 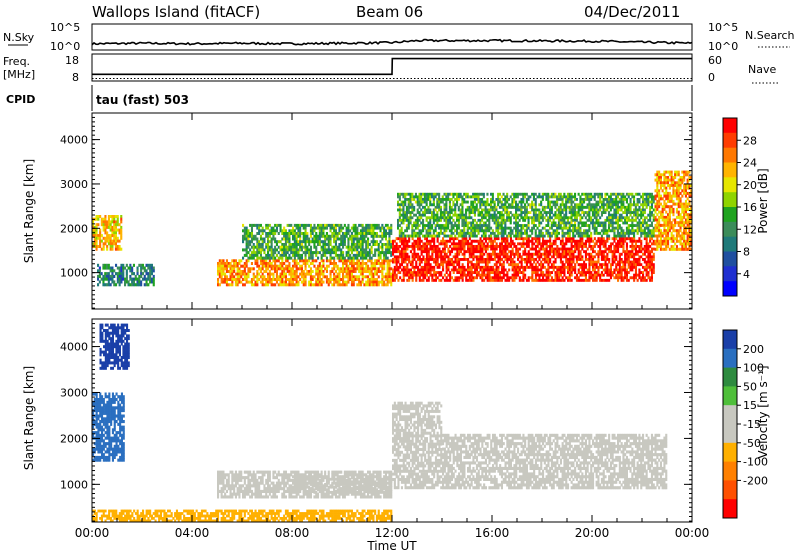 I want to click on freq-panel: Freq. [MHz] 18 8 60 0 Nave, so click(x=390, y=68).